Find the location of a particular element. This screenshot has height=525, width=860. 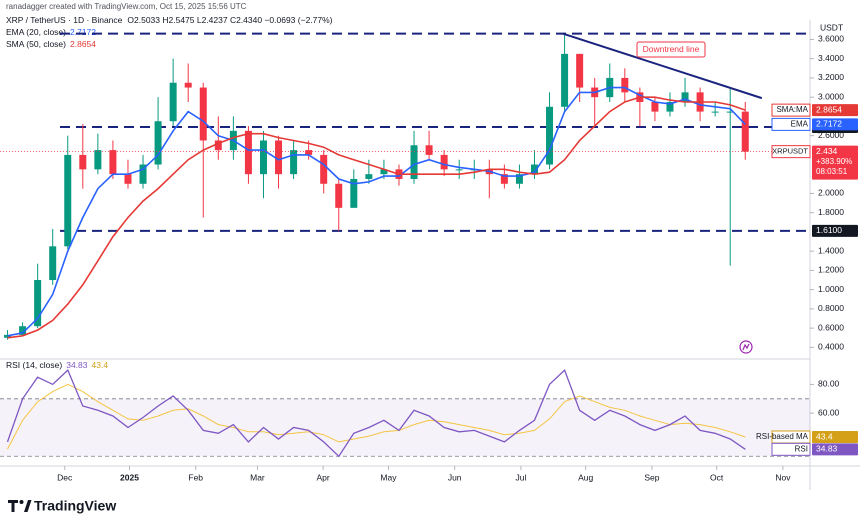

rsi-legend: RSI (14, close) 34.83 43.4 is located at coordinates (57, 365).